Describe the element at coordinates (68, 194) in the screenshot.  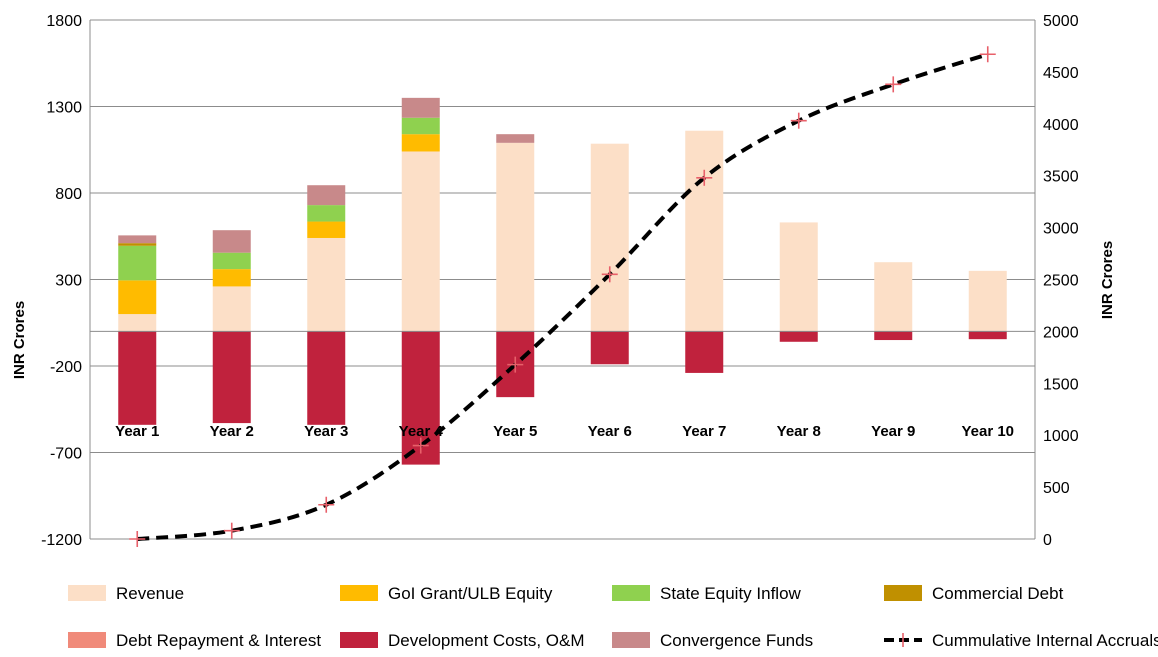
I see `y-tick-label-left: 800` at that location.